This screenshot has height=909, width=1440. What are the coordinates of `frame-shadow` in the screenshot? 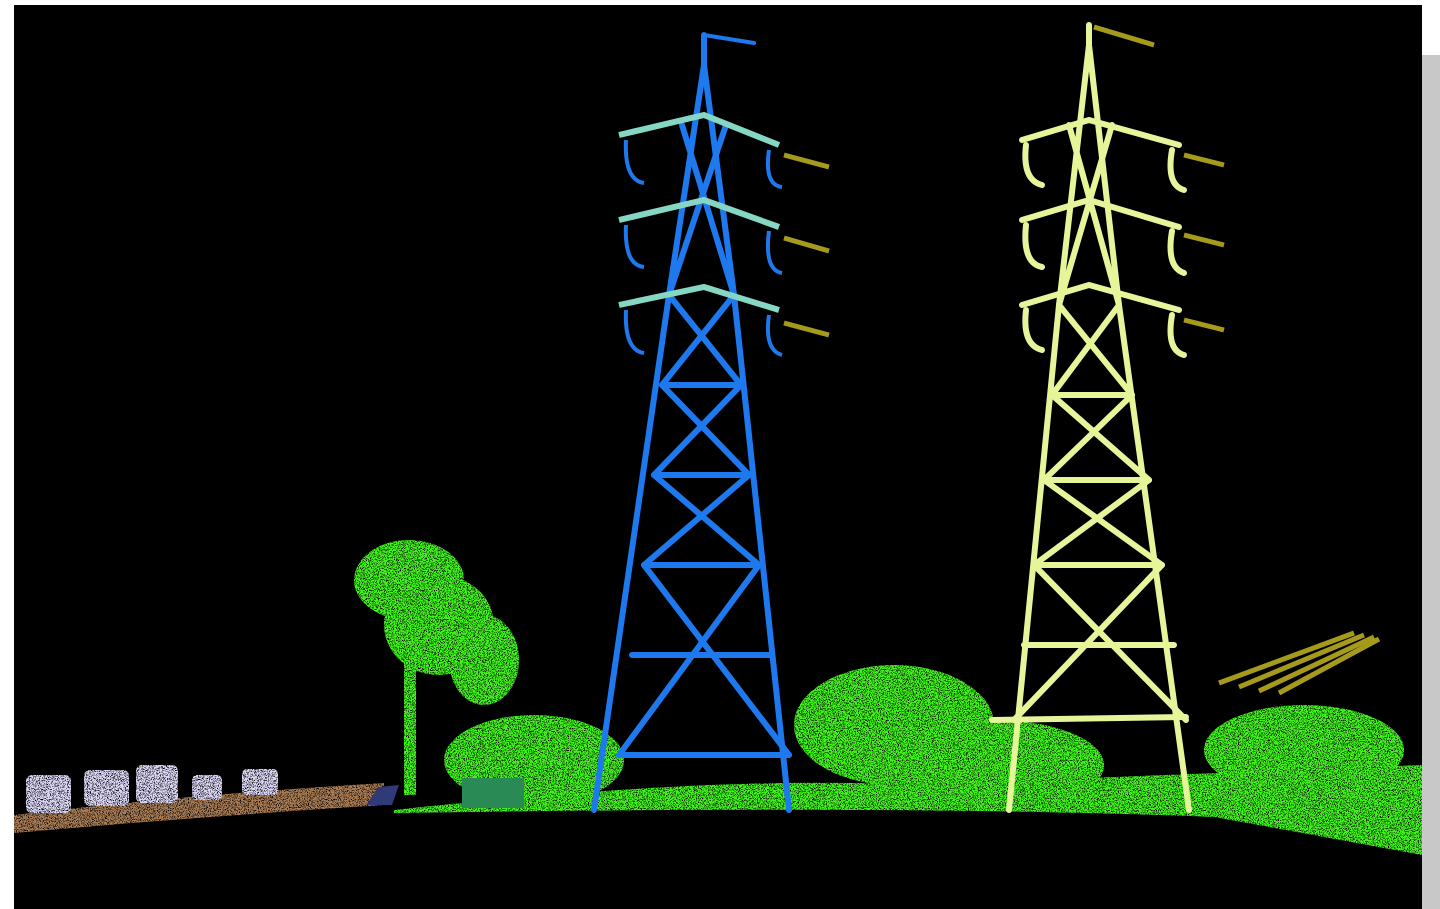 It's located at (1431, 482).